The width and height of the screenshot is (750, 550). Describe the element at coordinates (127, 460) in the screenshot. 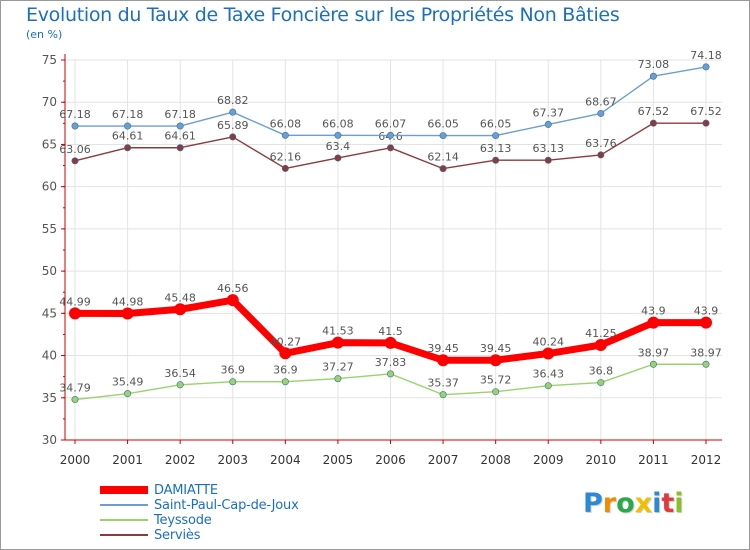

I see `x-tick-label: 2001` at that location.